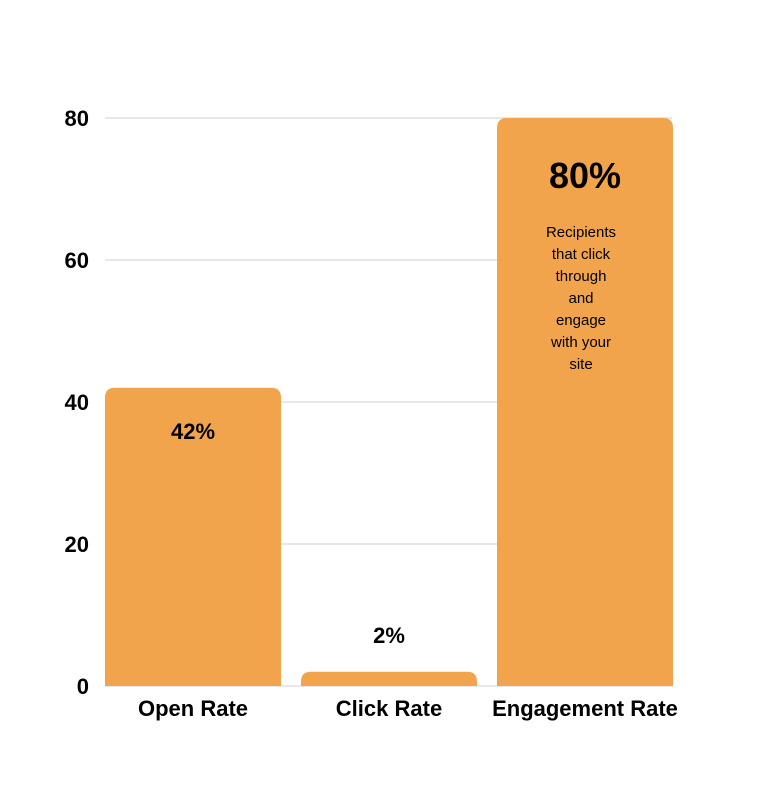  What do you see at coordinates (581, 232) in the screenshot?
I see `annotation-line: Recipients` at bounding box center [581, 232].